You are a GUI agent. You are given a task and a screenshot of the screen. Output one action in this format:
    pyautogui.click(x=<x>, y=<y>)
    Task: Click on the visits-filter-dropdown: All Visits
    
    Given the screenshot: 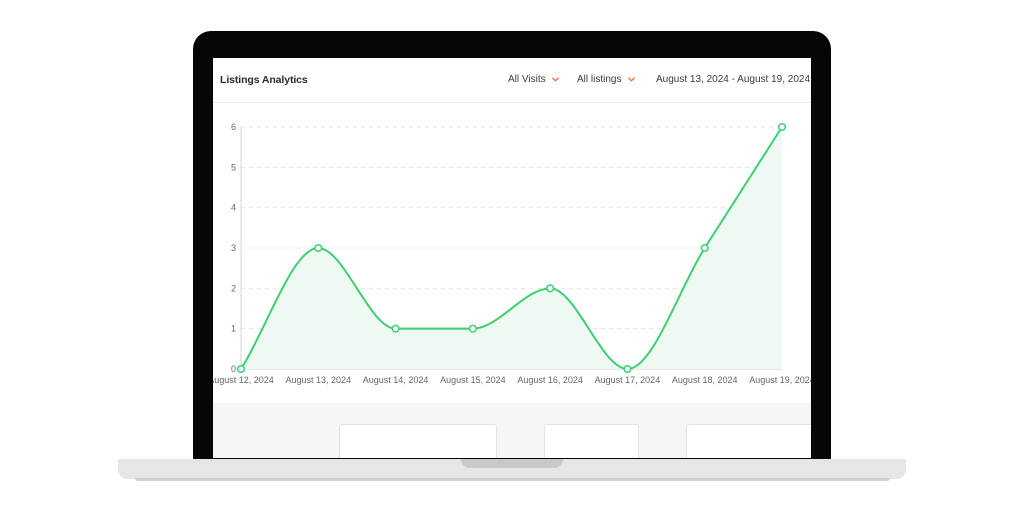 What is the action you would take?
    pyautogui.click(x=534, y=80)
    